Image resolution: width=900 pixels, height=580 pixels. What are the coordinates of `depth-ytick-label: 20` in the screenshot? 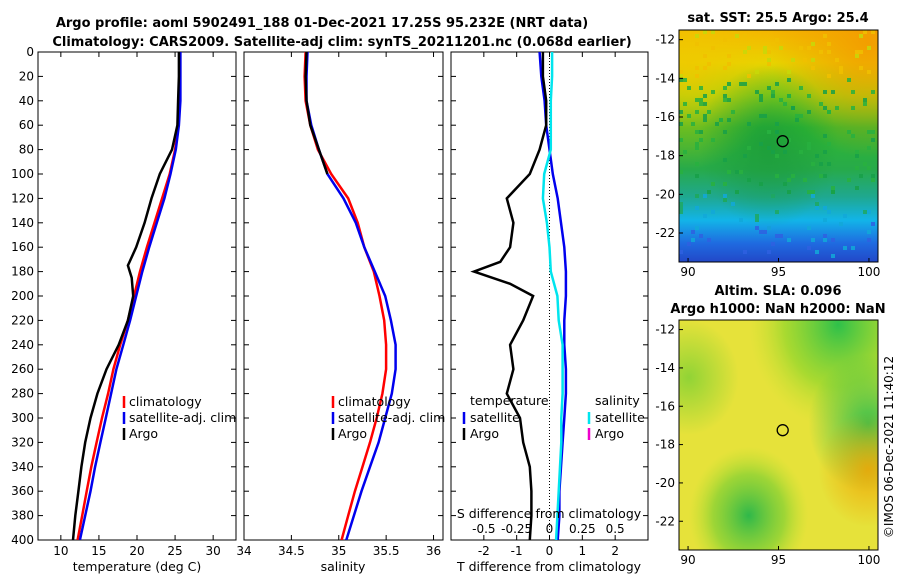 It's located at (26, 76).